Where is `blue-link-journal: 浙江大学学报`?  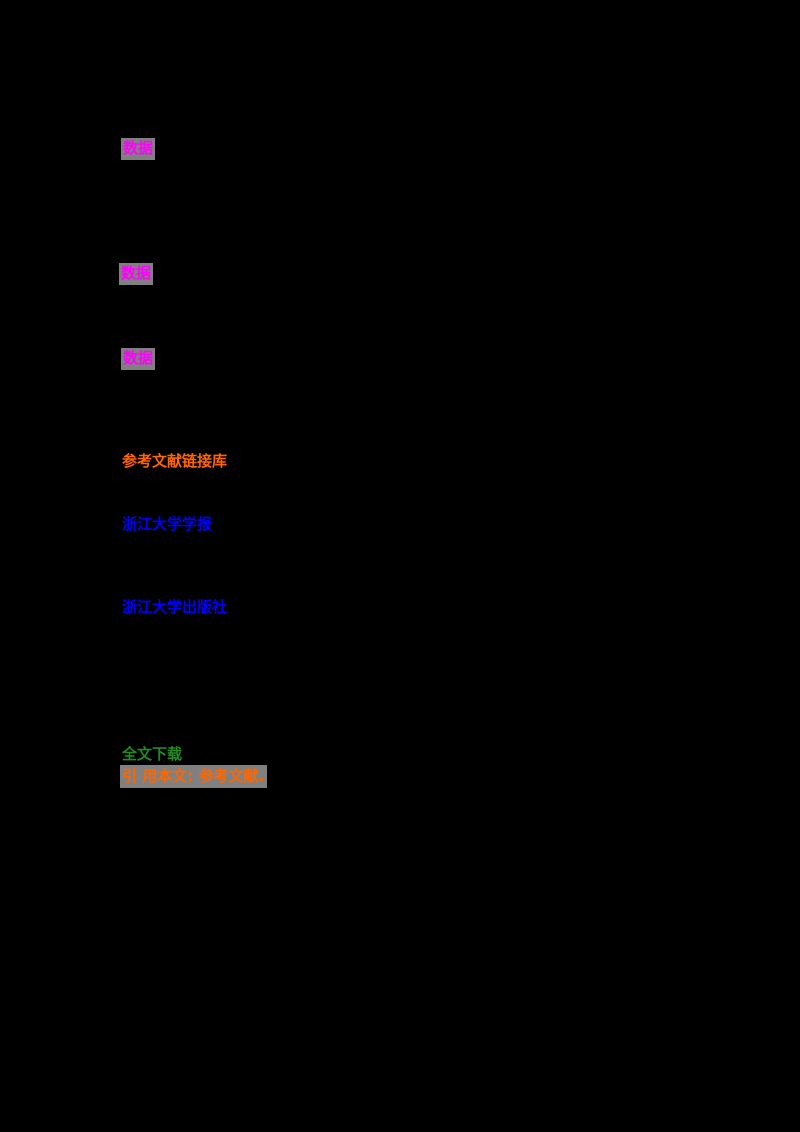 blue-link-journal: 浙江大学学报 is located at coordinates (167, 524).